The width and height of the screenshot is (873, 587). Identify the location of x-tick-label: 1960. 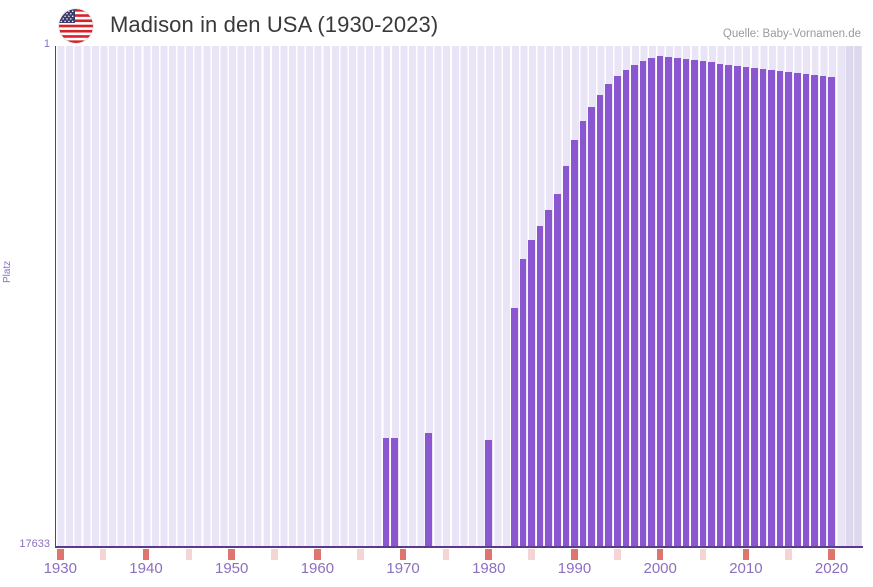
(317, 568).